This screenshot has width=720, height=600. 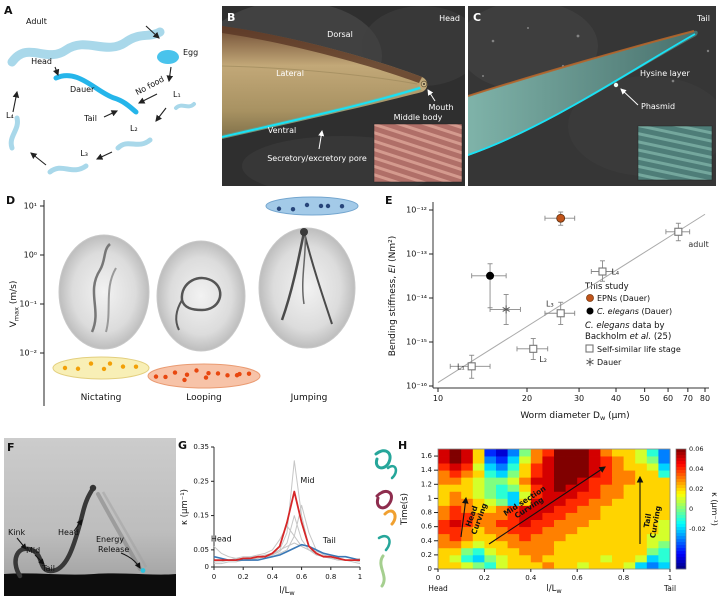 What do you see at coordinates (582, 94) in the screenshot?
I see `ventral-line` at bounding box center [582, 94].